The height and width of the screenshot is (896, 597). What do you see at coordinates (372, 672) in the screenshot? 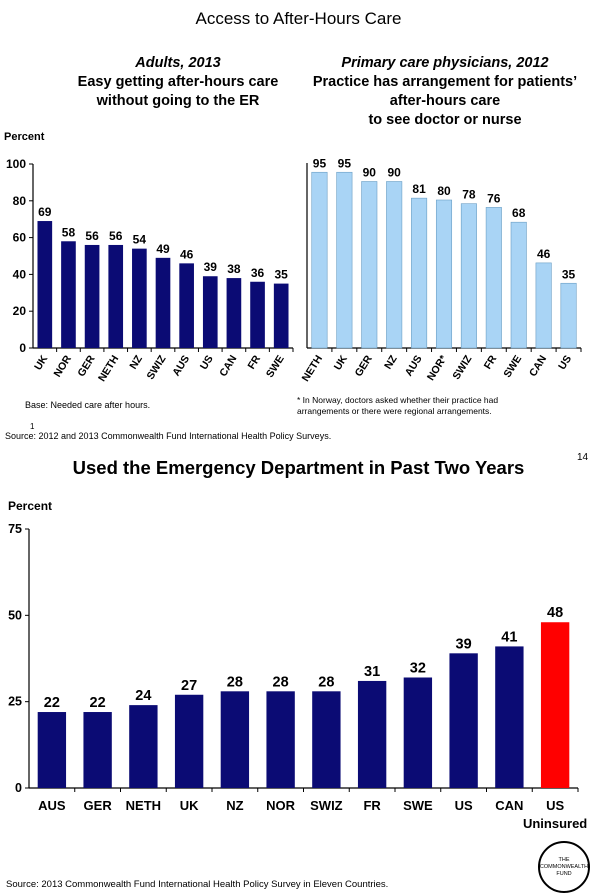
I see `data-label: 31` at bounding box center [372, 672].